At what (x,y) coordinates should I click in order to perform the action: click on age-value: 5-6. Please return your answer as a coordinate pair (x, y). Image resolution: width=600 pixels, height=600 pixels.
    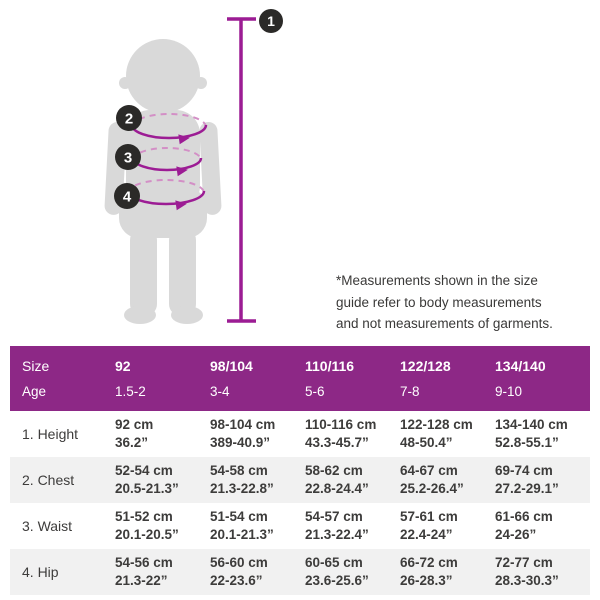
    Looking at the image, I should click on (342, 395).